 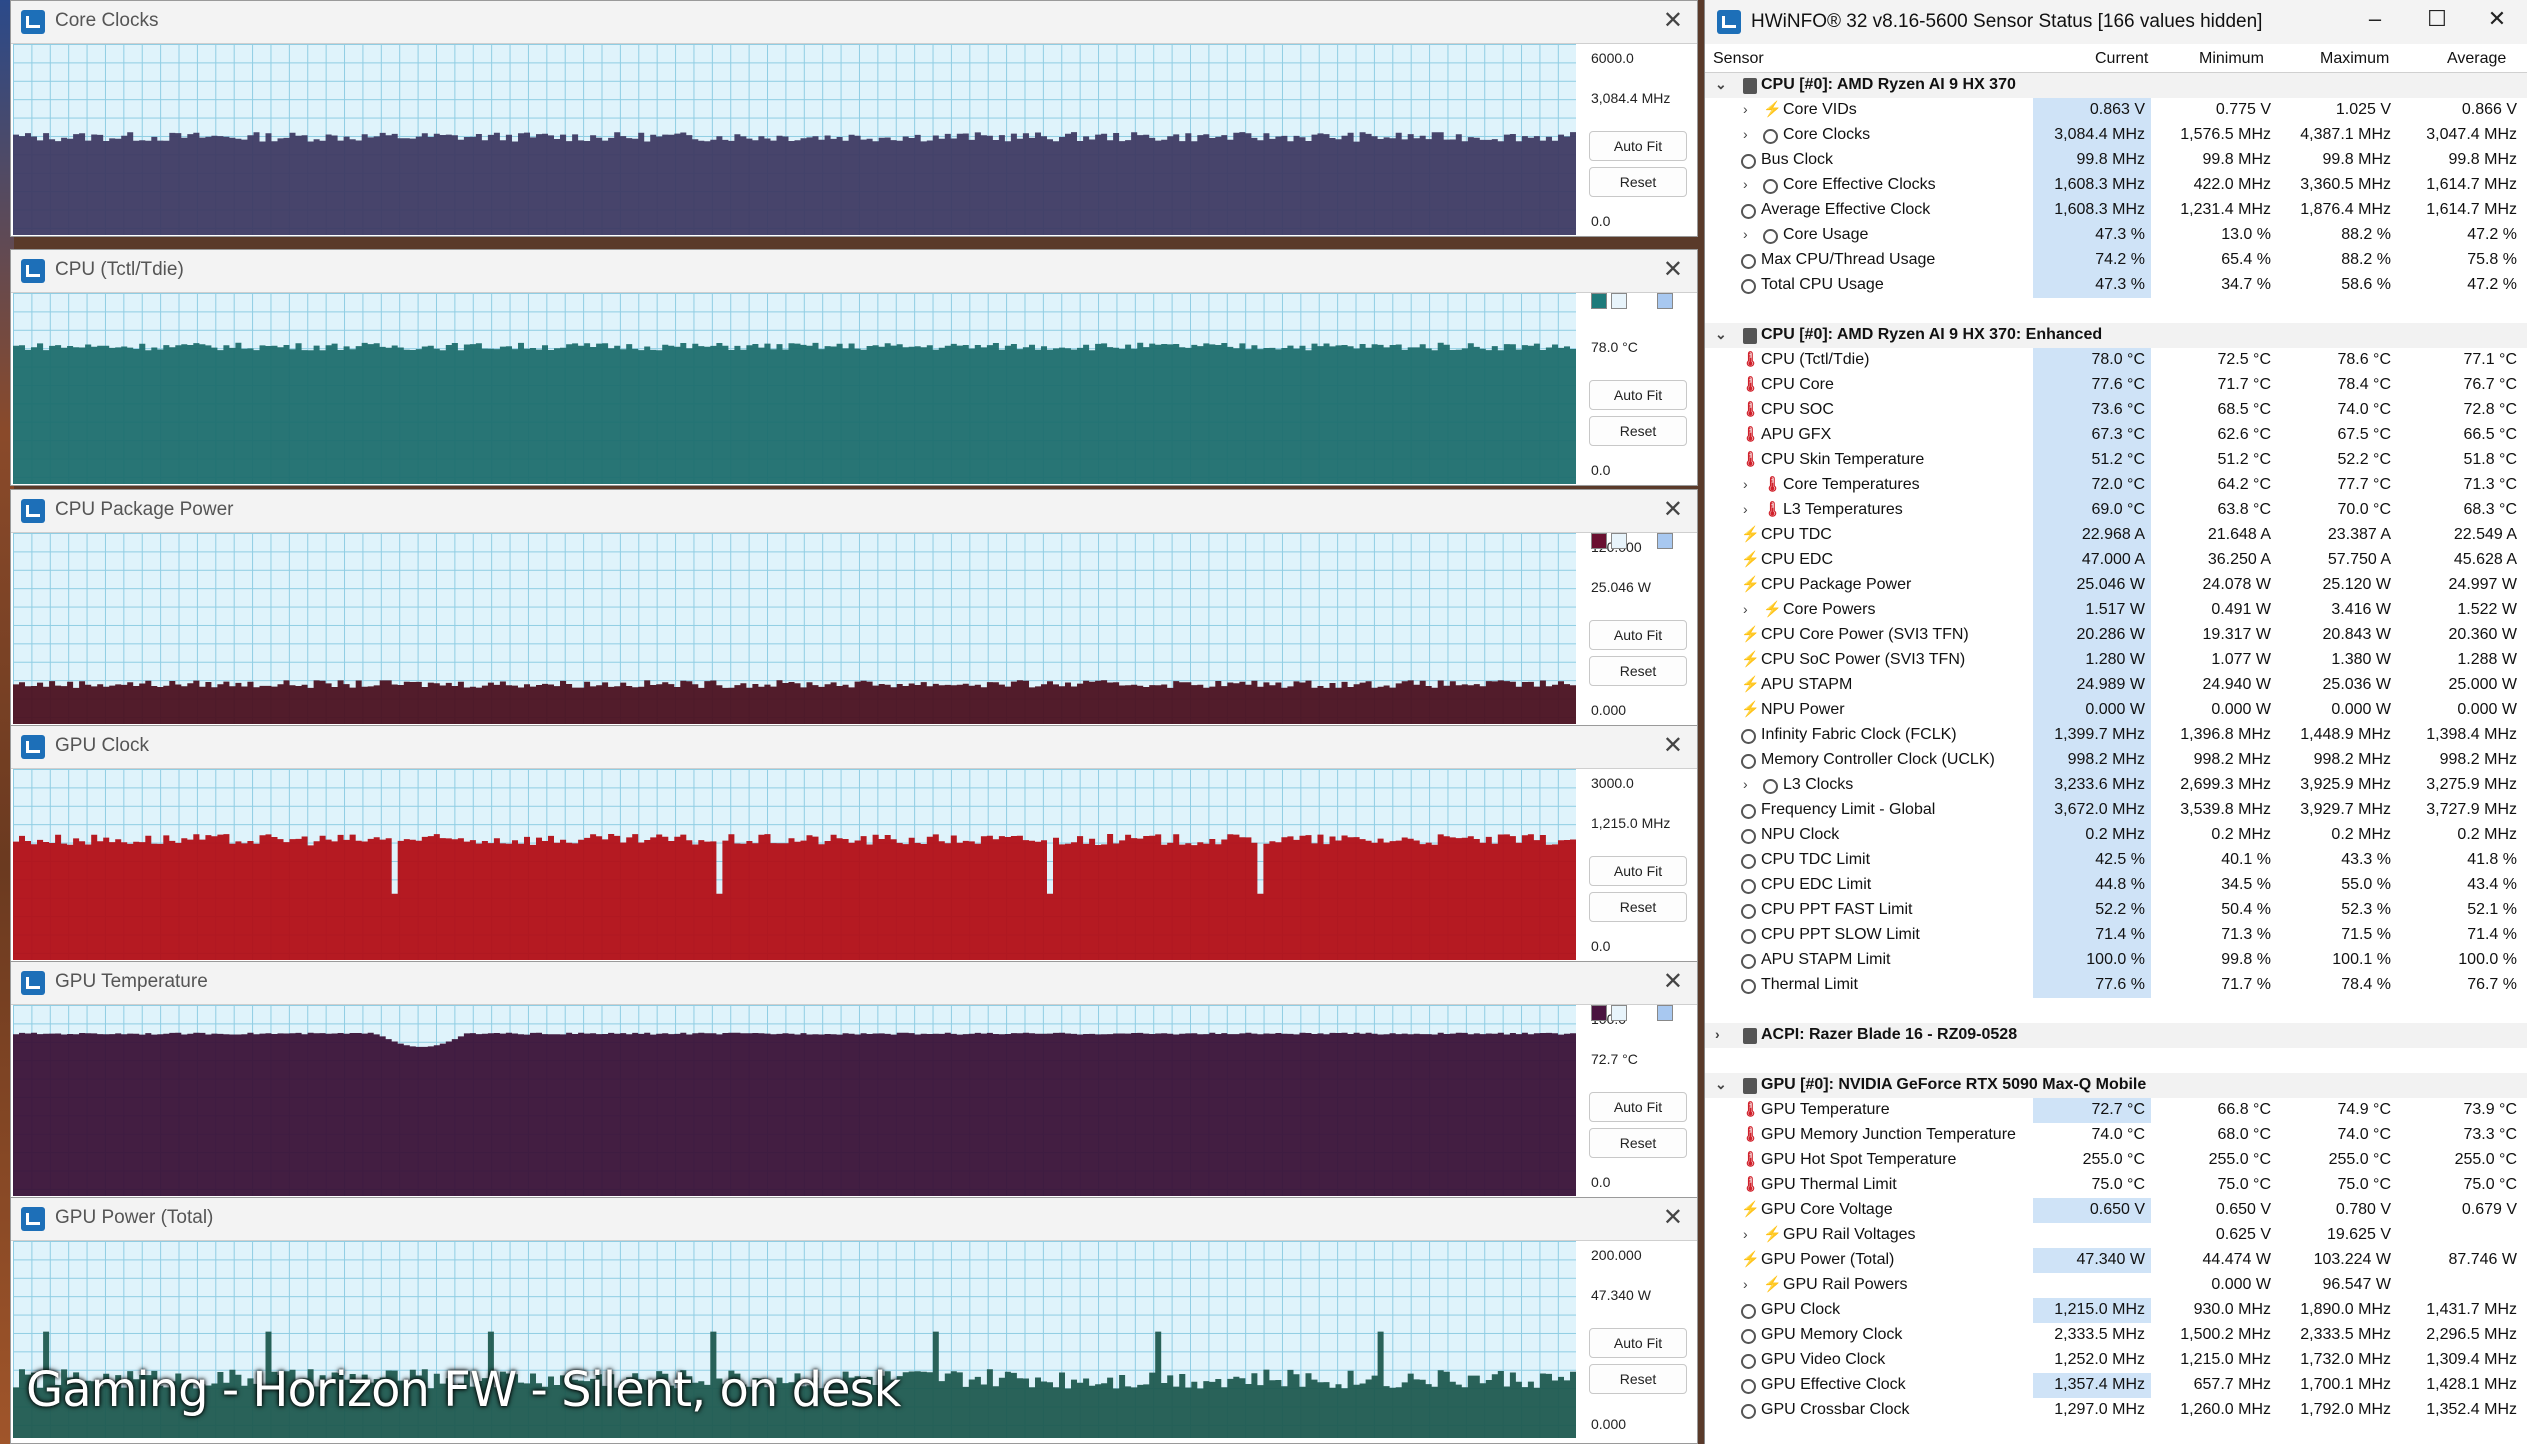 I want to click on sensor-row: › ⚡ GPU Rail Voltages 0.625 V 19.625 V, so click(x=2116, y=1235).